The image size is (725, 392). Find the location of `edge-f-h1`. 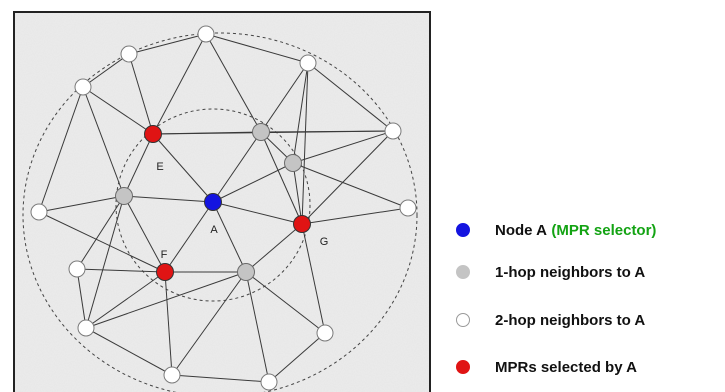

edge-f-h1 is located at coordinates (144, 234).